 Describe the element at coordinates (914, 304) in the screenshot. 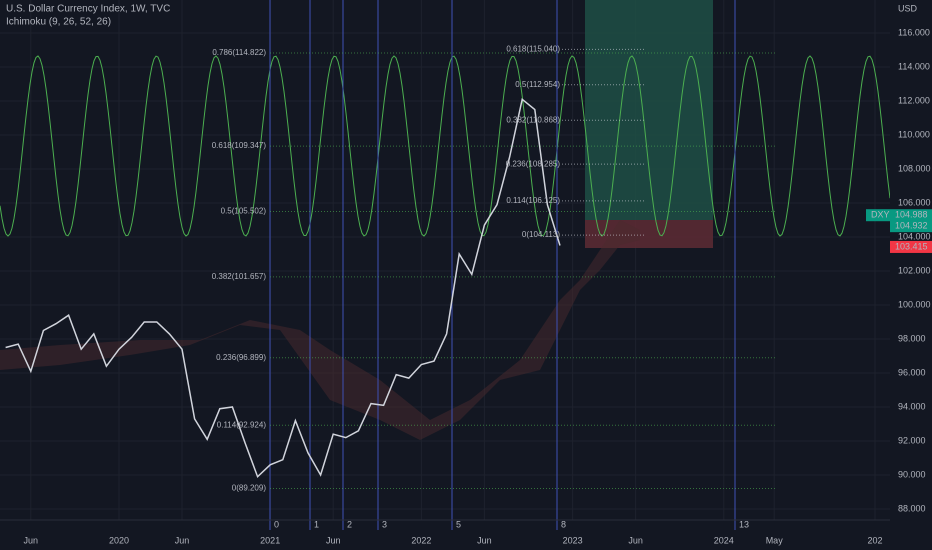

I see `price-tick-label: 100.000` at that location.